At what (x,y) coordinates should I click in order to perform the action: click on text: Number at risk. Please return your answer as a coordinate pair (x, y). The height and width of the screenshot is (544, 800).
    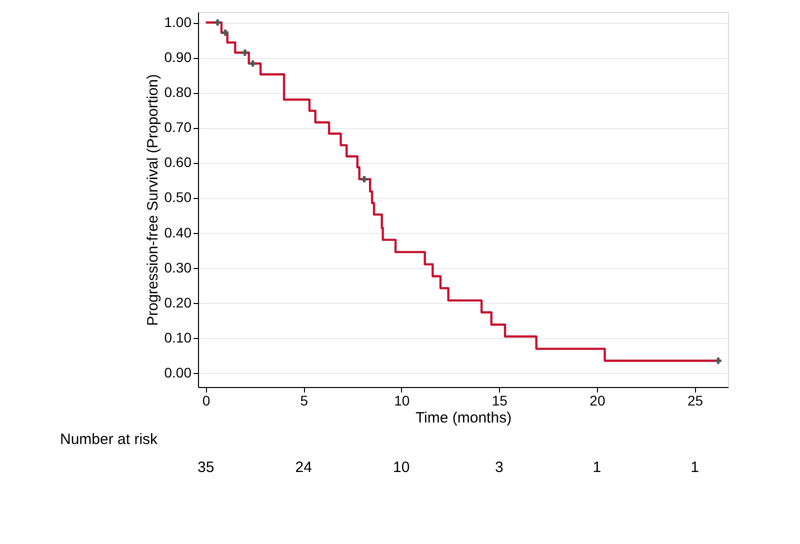
    Looking at the image, I should click on (109, 439).